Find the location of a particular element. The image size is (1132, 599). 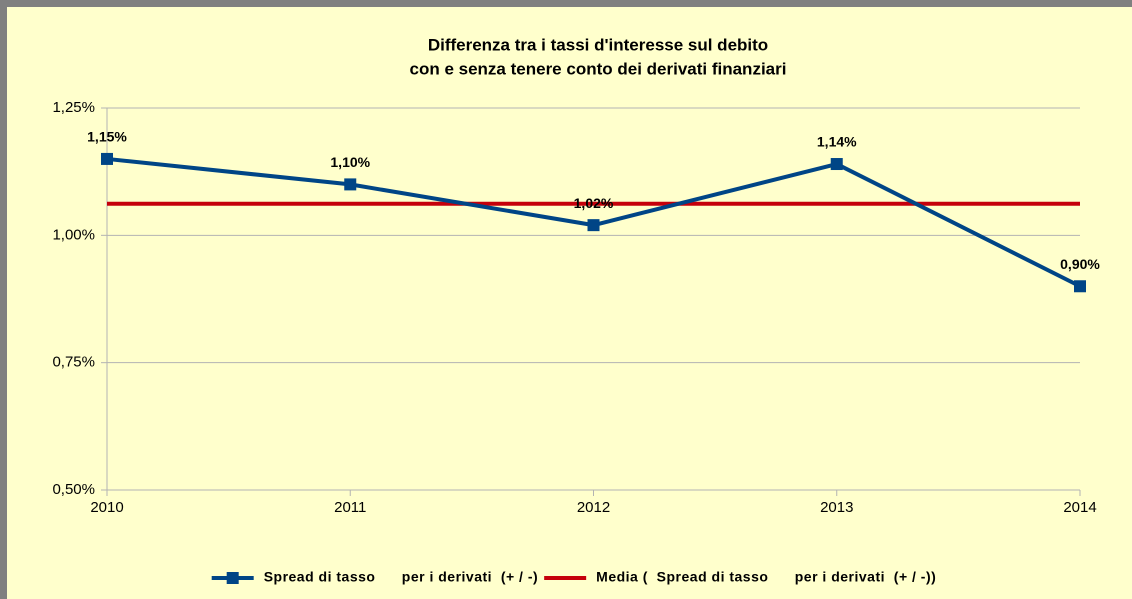

data-label: 1,10% is located at coordinates (350, 162).